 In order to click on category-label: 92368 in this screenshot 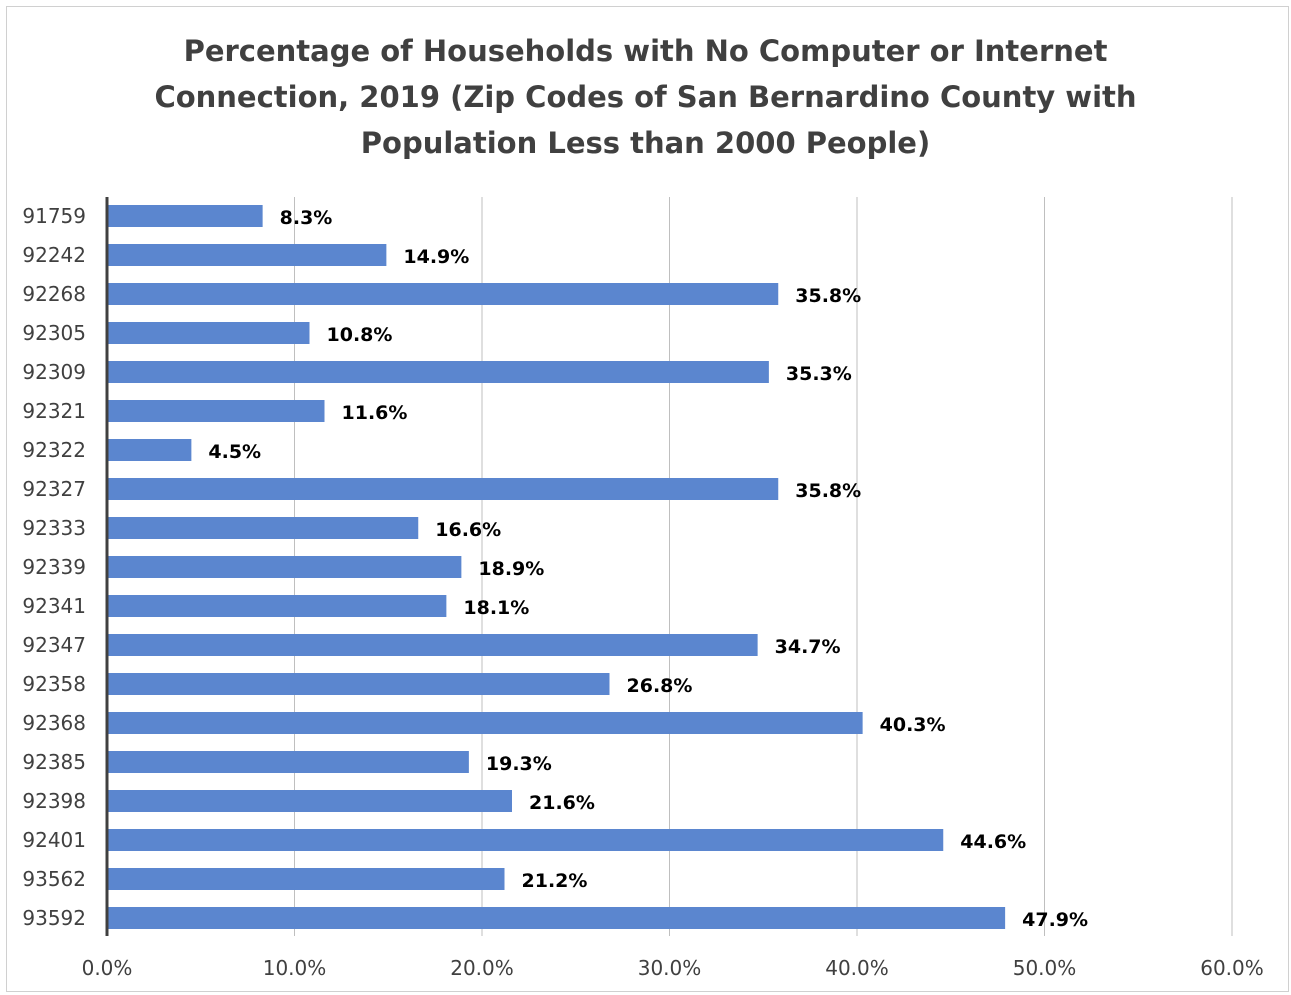, I will do `click(54, 723)`.